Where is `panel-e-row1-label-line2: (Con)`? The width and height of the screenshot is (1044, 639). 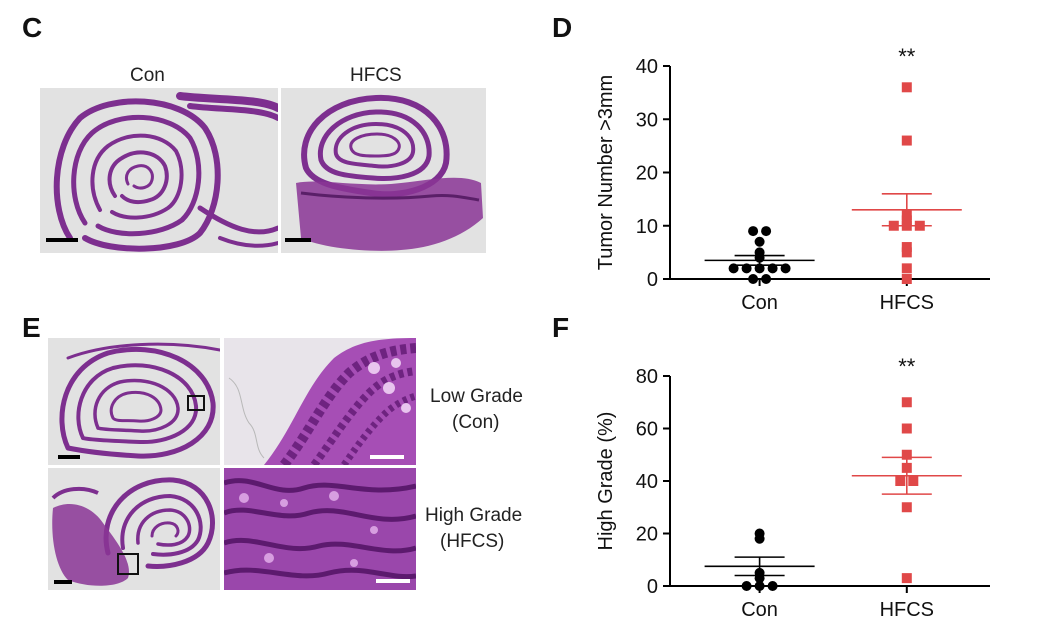
panel-e-row1-label-line2: (Con) is located at coordinates (476, 422).